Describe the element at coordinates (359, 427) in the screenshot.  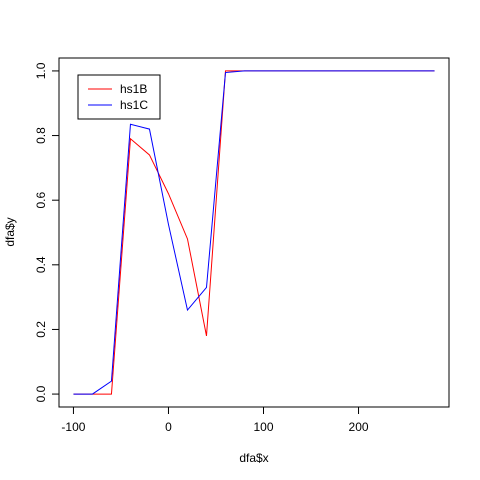
I see `x-tick-label: 200` at that location.